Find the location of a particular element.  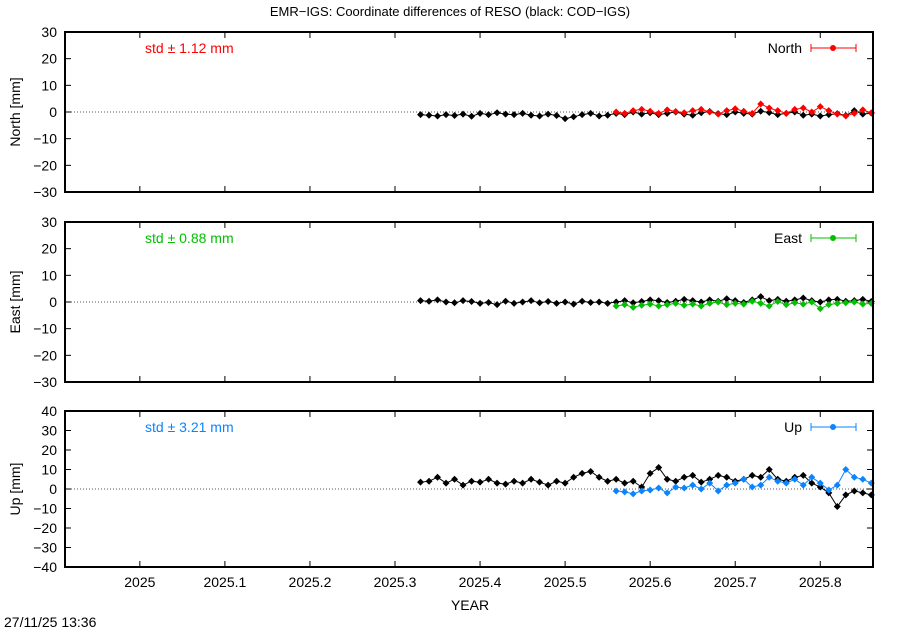

x-tick-label: 2025.8 is located at coordinates (820, 582).